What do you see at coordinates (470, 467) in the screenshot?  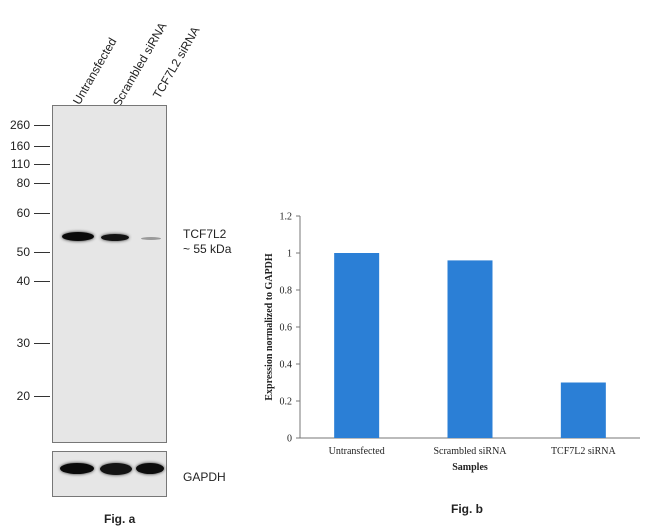 I see `x-axis-title: Samples` at bounding box center [470, 467].